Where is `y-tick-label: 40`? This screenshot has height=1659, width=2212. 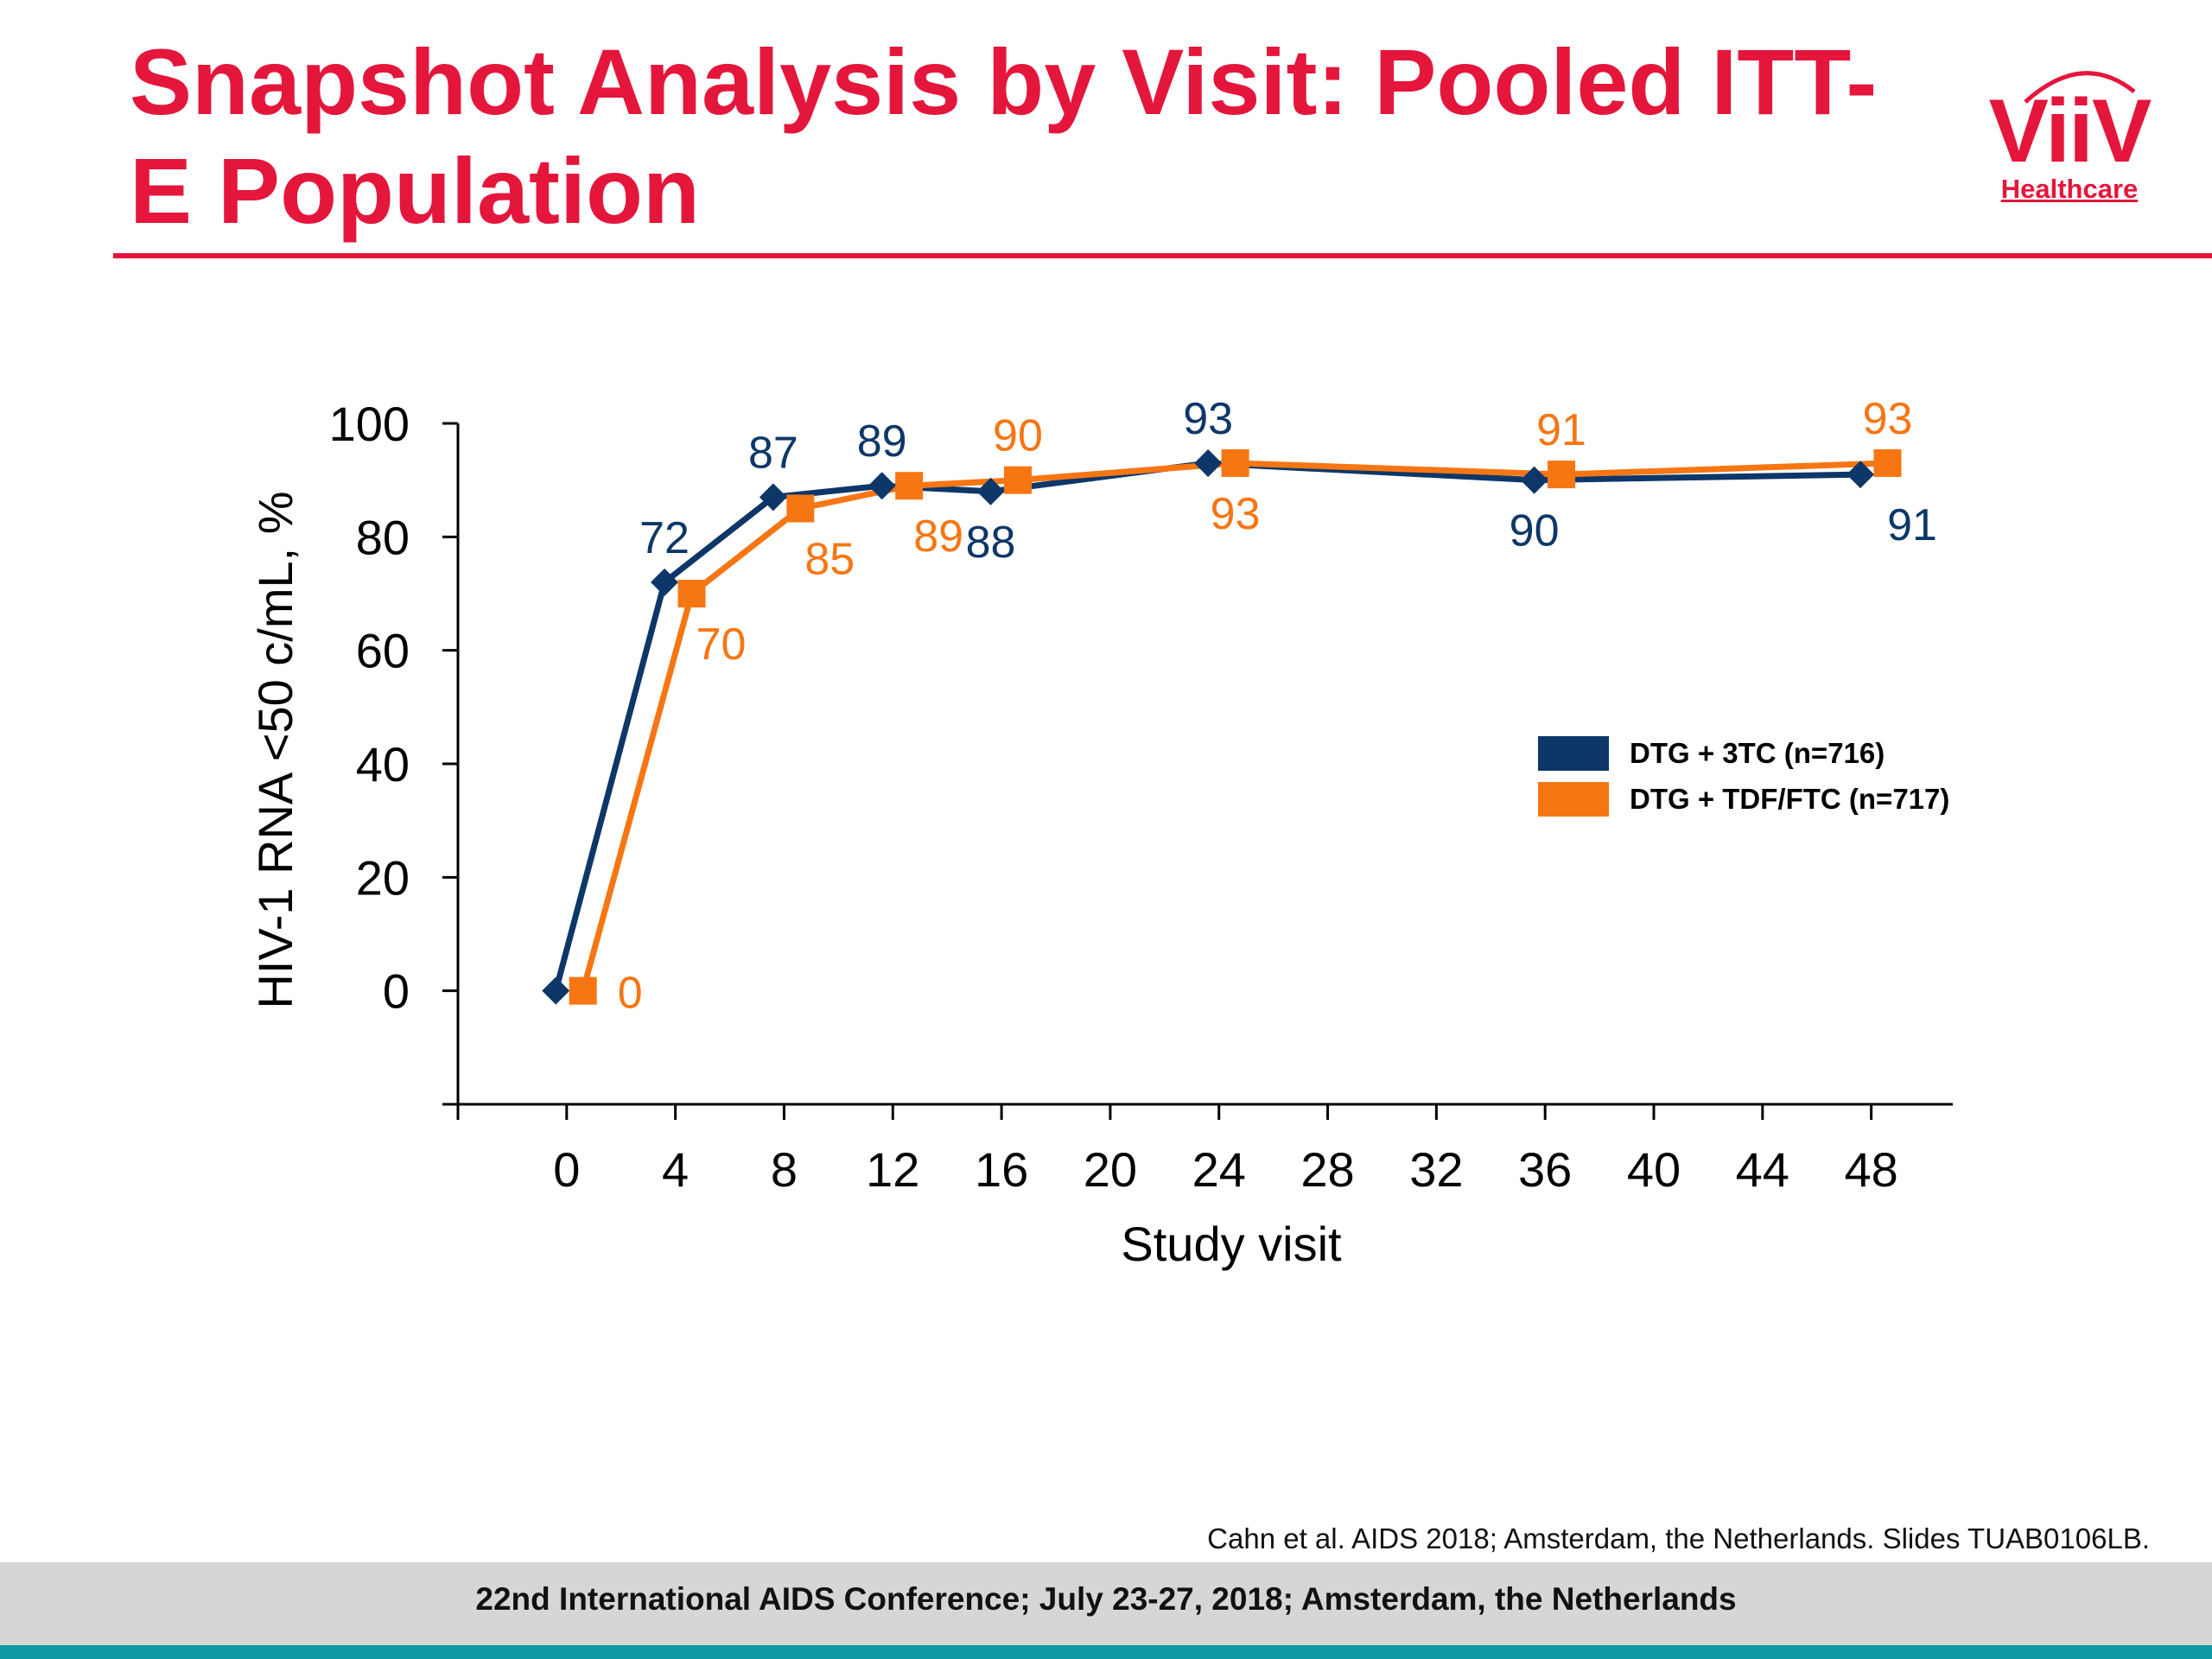
y-tick-label: 40 is located at coordinates (383, 764).